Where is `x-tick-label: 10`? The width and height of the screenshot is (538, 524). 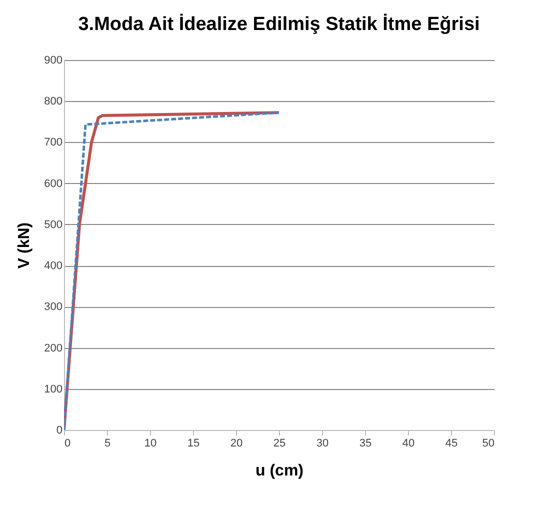
x-tick-label: 10 is located at coordinates (150, 444).